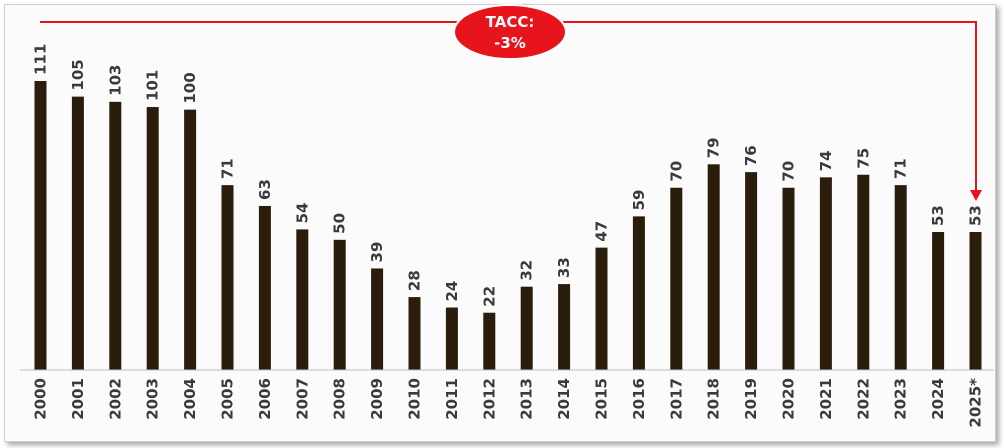 This screenshot has width=1004, height=448. What do you see at coordinates (976, 195) in the screenshot?
I see `cagr-arrow-head` at bounding box center [976, 195].